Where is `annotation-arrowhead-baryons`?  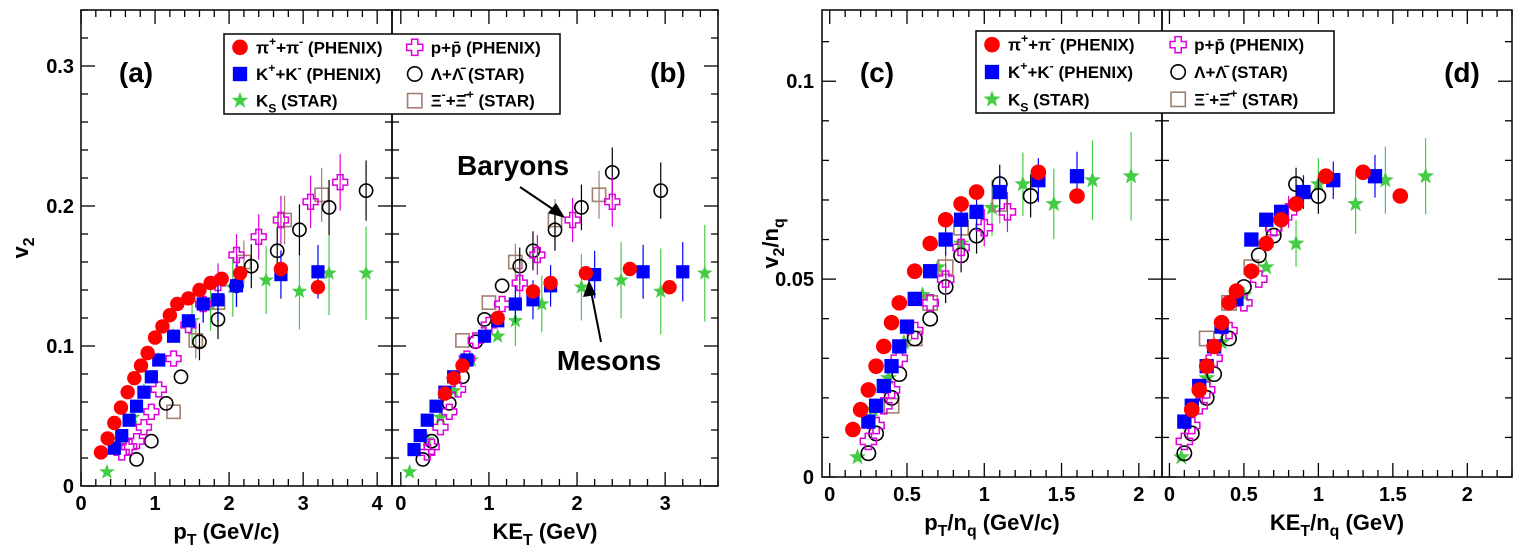
annotation-arrowhead-baryons is located at coordinates (556, 210).